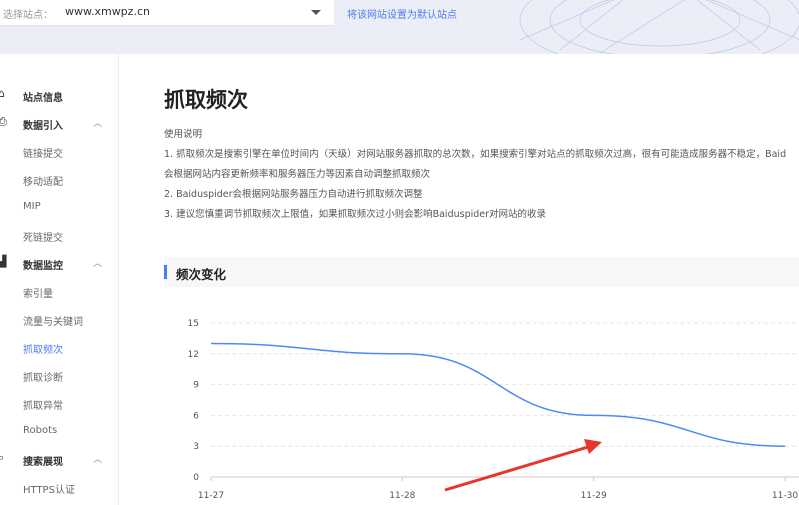 Image resolution: width=799 pixels, height=505 pixels. Describe the element at coordinates (196, 386) in the screenshot. I see `y-tick-label: 9` at that location.